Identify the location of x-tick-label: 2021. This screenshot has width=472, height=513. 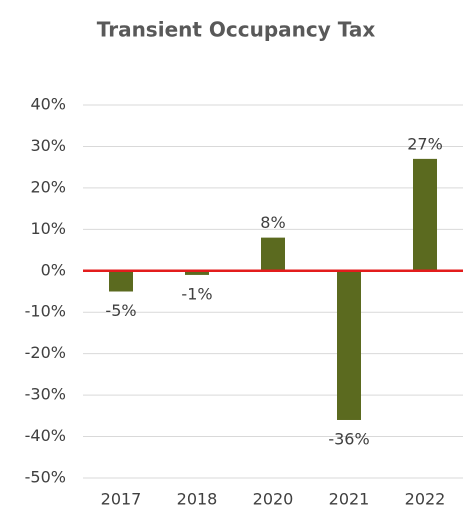
(349, 499).